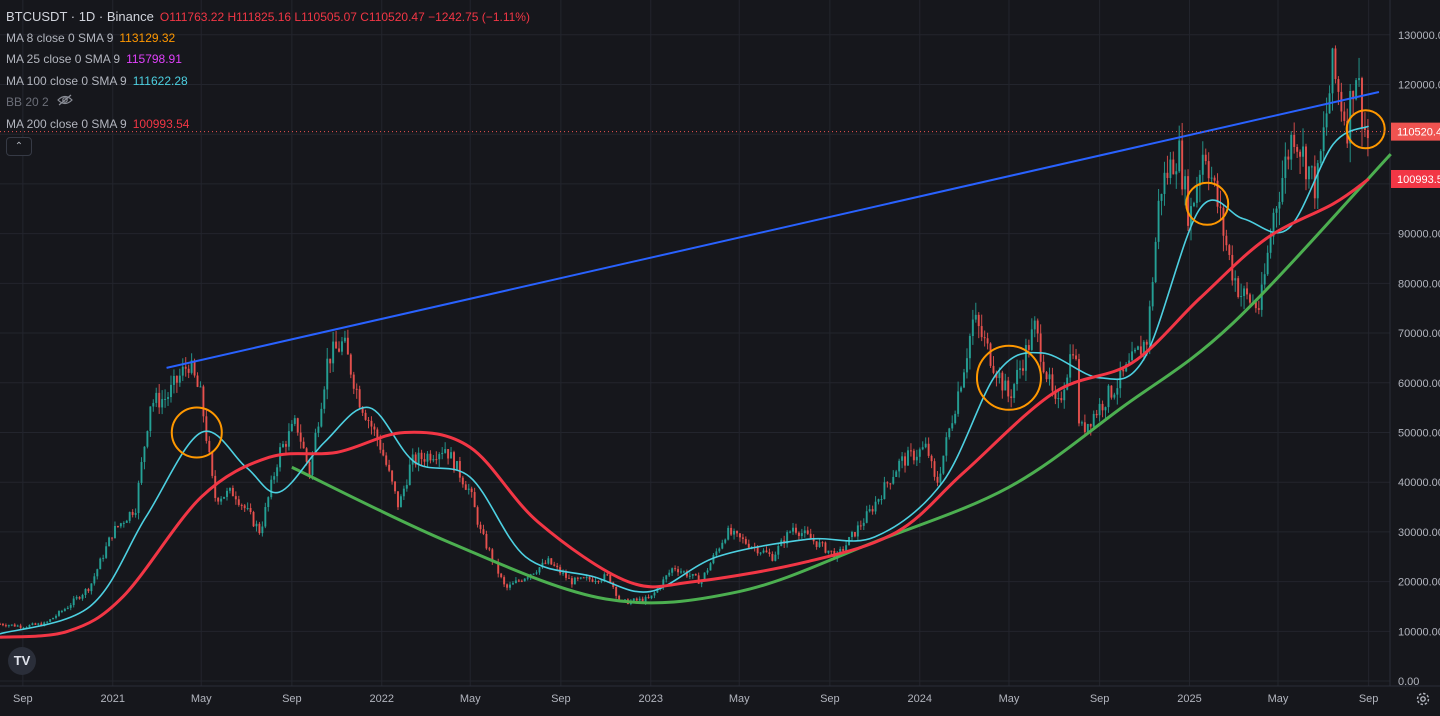 The height and width of the screenshot is (716, 1440). What do you see at coordinates (268, 82) in the screenshot?
I see `legend-indicator-ma100: MA 100 close 0 SMA 9 111622.28` at bounding box center [268, 82].